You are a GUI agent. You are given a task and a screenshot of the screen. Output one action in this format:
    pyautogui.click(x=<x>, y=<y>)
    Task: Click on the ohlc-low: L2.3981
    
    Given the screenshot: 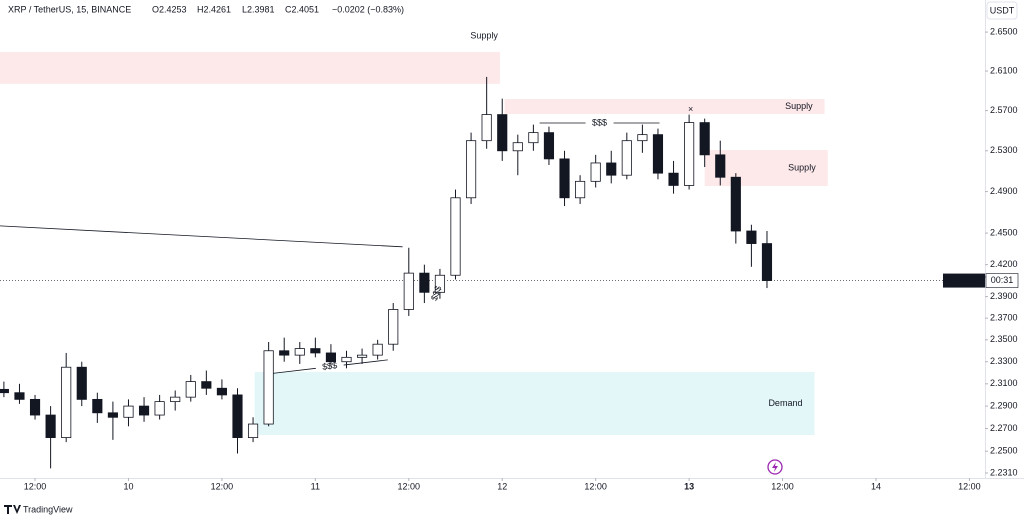 What is the action you would take?
    pyautogui.click(x=258, y=9)
    